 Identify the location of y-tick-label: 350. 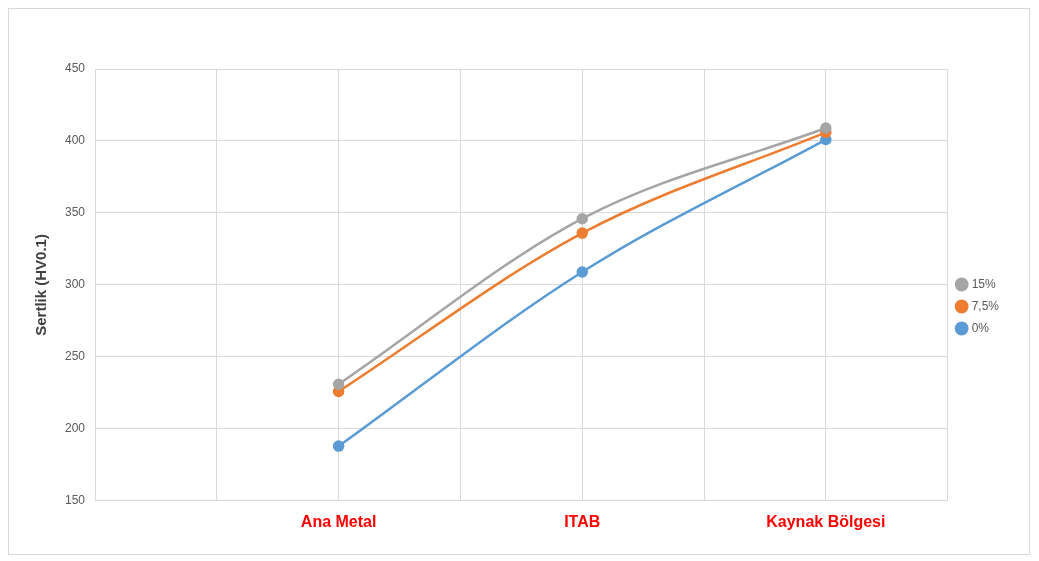
(75, 212).